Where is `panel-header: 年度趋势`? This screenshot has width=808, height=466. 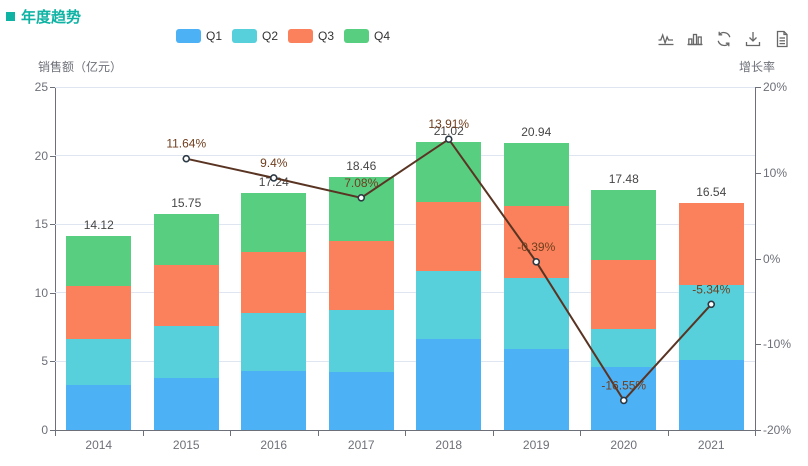
panel-header: 年度趋势 is located at coordinates (43, 16).